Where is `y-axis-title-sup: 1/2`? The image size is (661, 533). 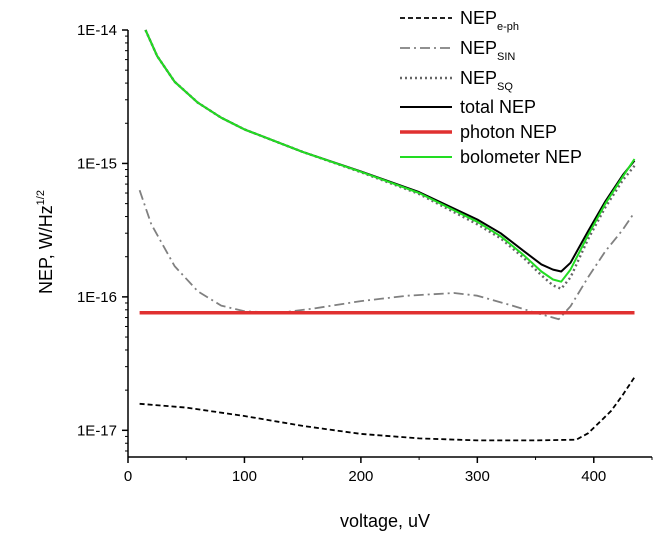
y-axis-title-sup: 1/2 is located at coordinates (41, 197).